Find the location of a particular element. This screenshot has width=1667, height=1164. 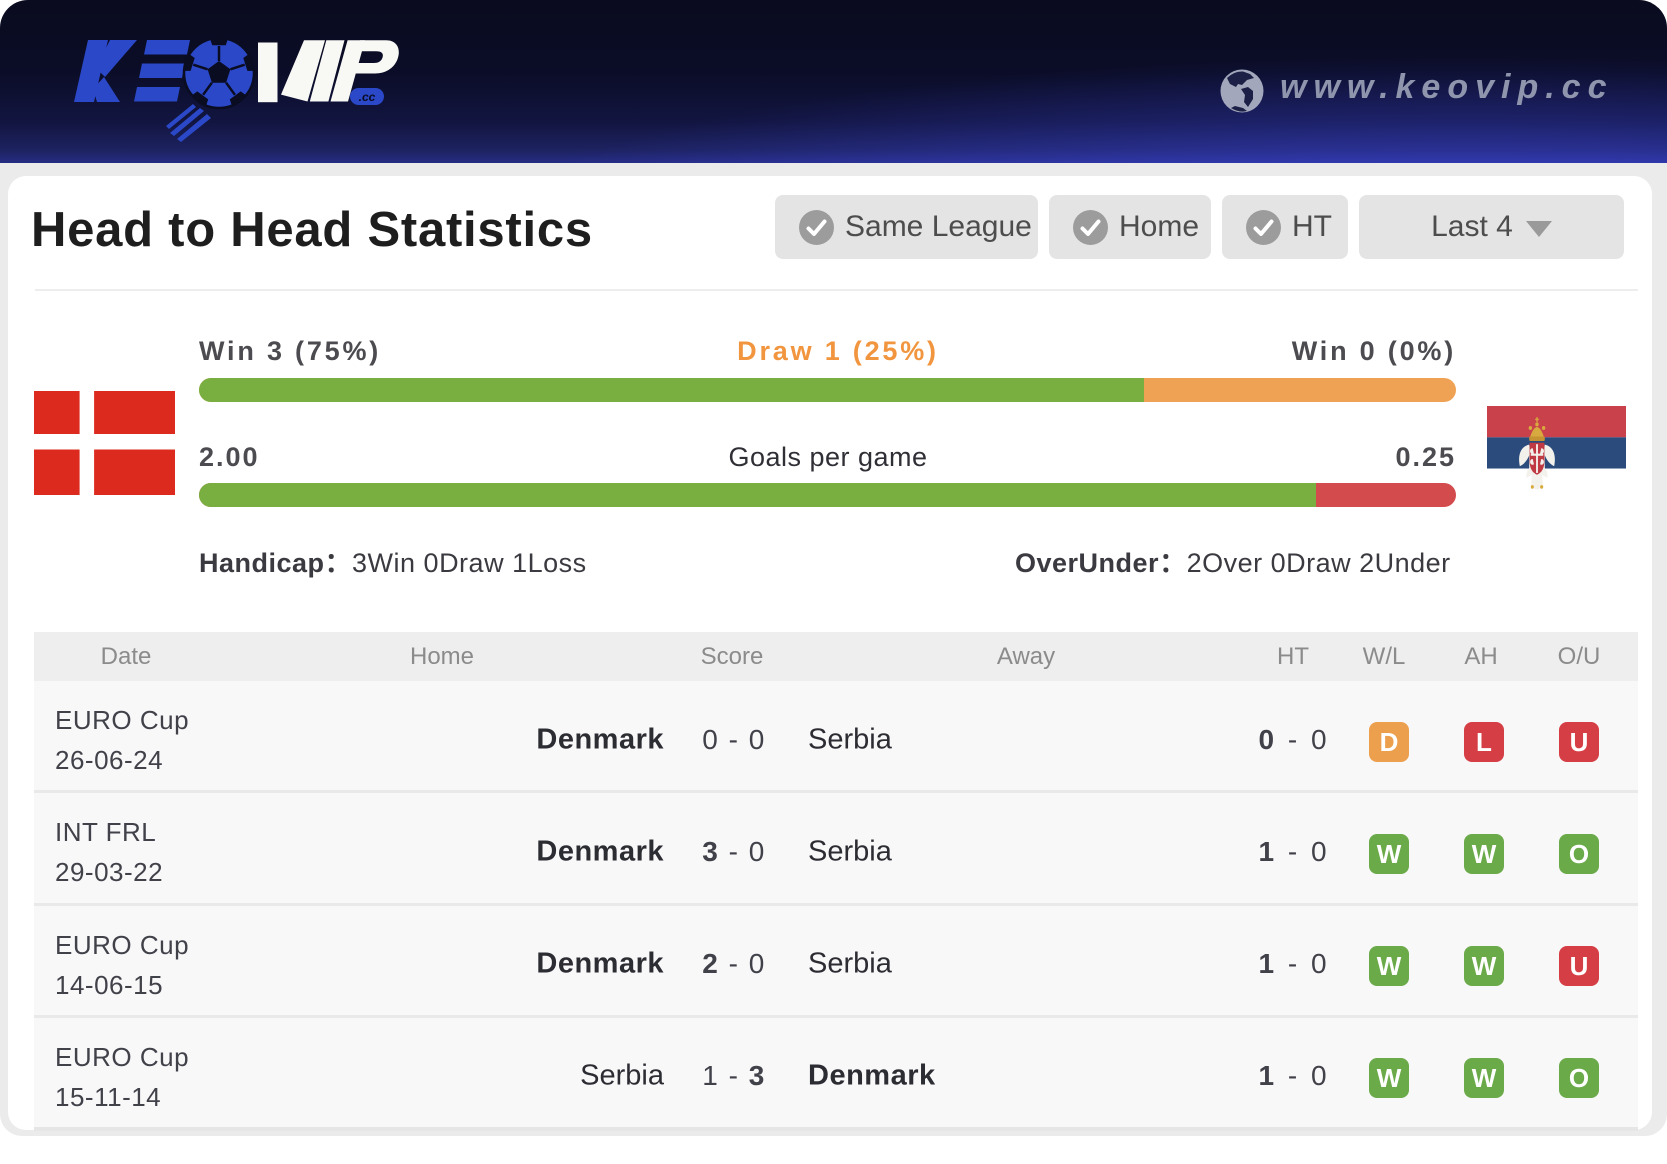

svg-text: .cc is located at coordinates (367, 97).